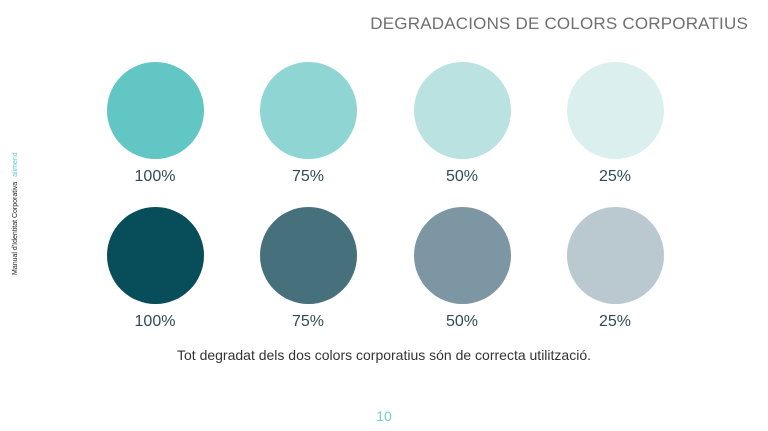 Image resolution: width=768 pixels, height=431 pixels. What do you see at coordinates (15, 164) in the screenshot?
I see `brand-label: alimend` at bounding box center [15, 164].